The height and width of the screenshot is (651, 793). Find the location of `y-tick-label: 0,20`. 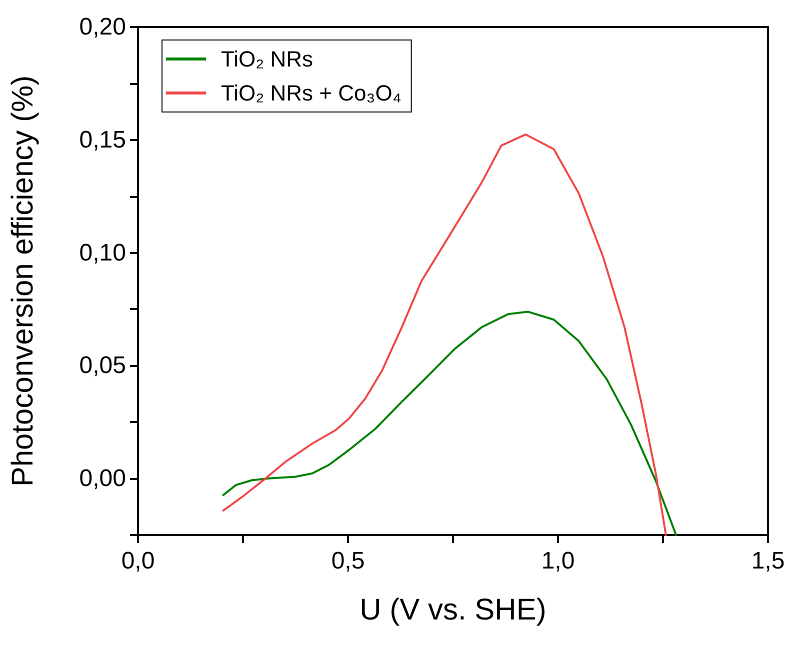

y-tick-label: 0,20 is located at coordinates (102, 27).